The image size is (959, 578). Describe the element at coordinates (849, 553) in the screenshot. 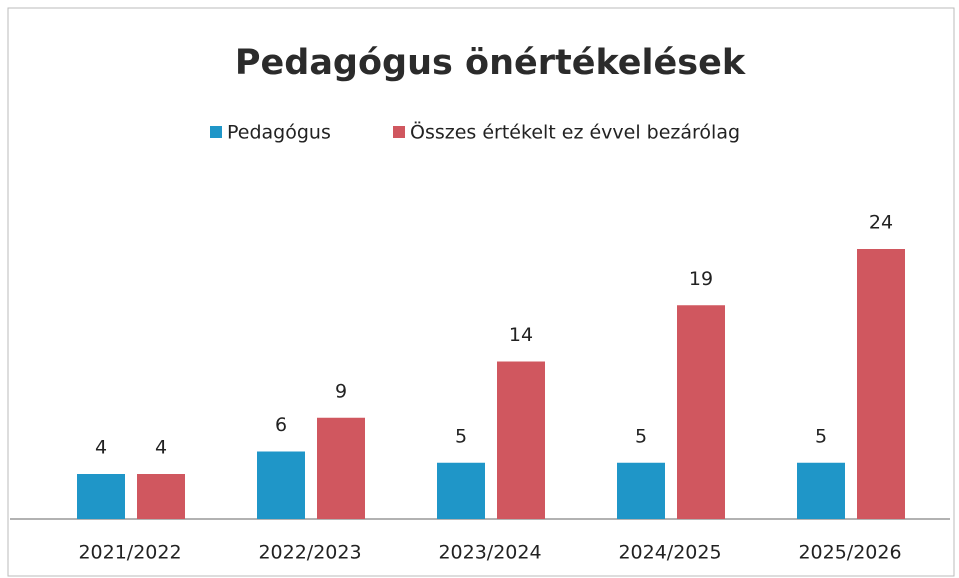

I see `x-tick-label: 2025/2026` at that location.